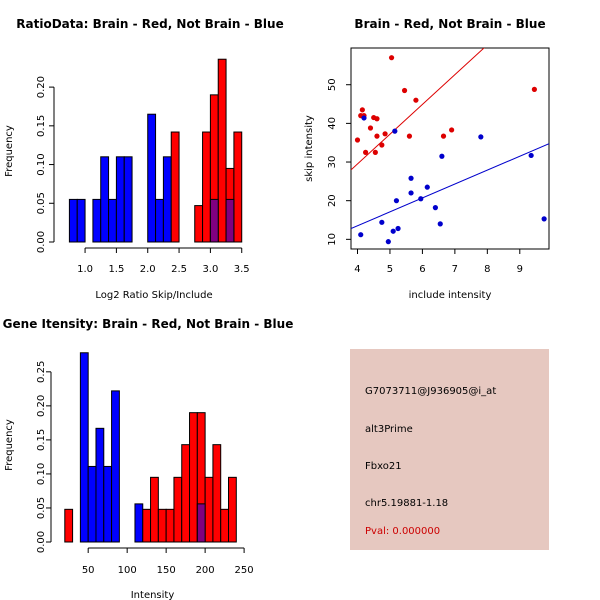 Image resolution: width=600 pixels, height=600 pixels. What do you see at coordinates (85, 269) in the screenshot?
I see `chart1-x-tick-label: 1.0` at bounding box center [85, 269].